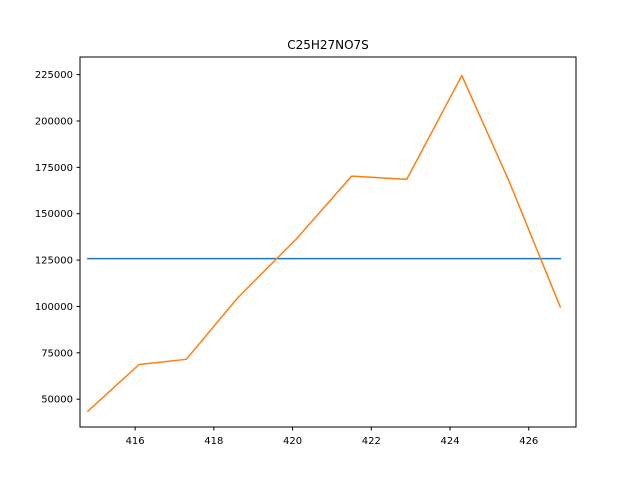  I want to click on x-tick-label: 422, so click(371, 441).